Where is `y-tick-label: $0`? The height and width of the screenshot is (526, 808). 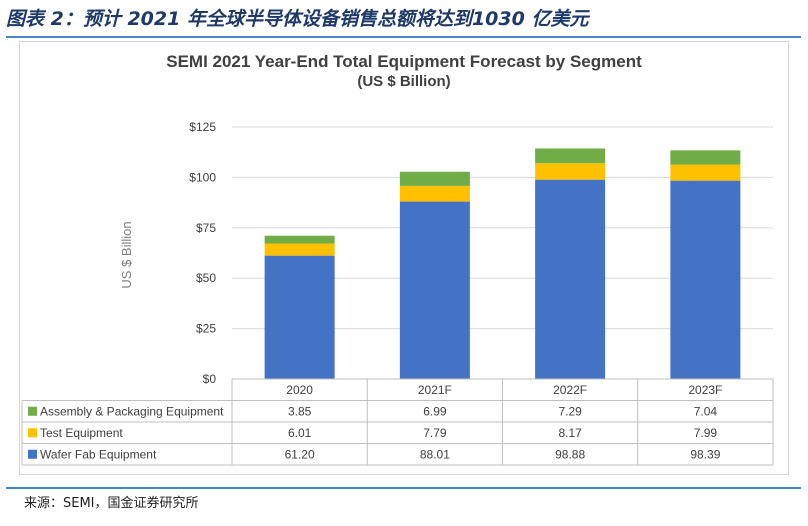
y-tick-label: $0 is located at coordinates (210, 379).